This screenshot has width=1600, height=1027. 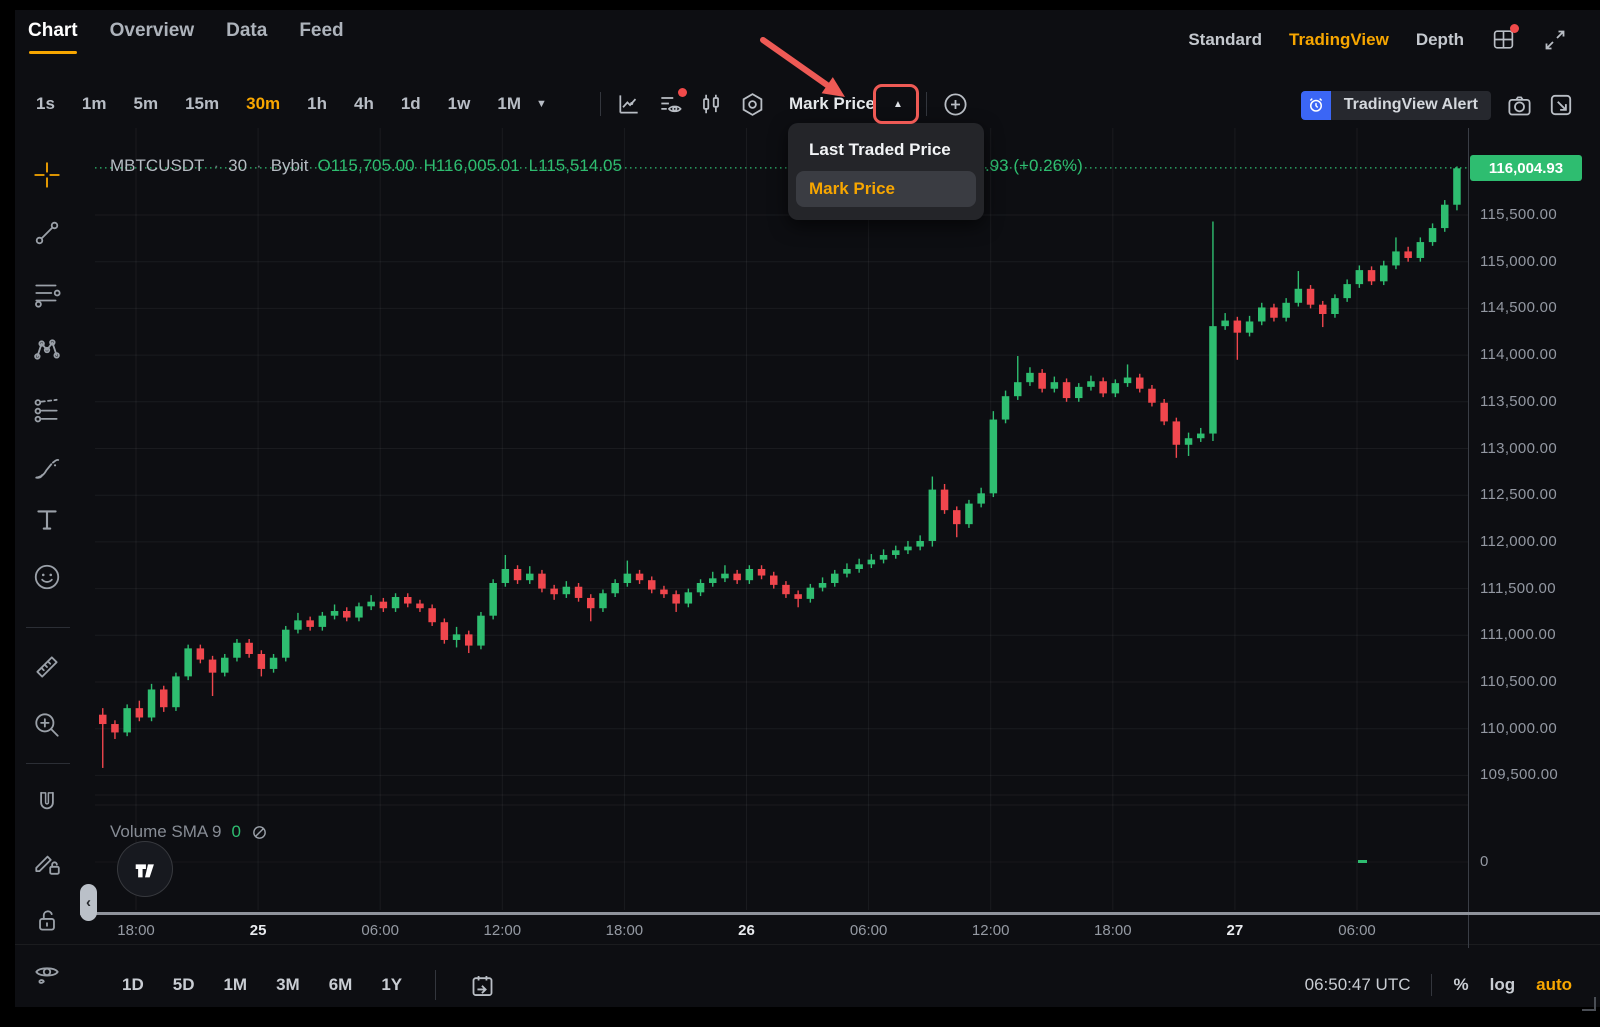 I want to click on header-tabs: Chart Overview Data Feed, so click(x=186, y=41).